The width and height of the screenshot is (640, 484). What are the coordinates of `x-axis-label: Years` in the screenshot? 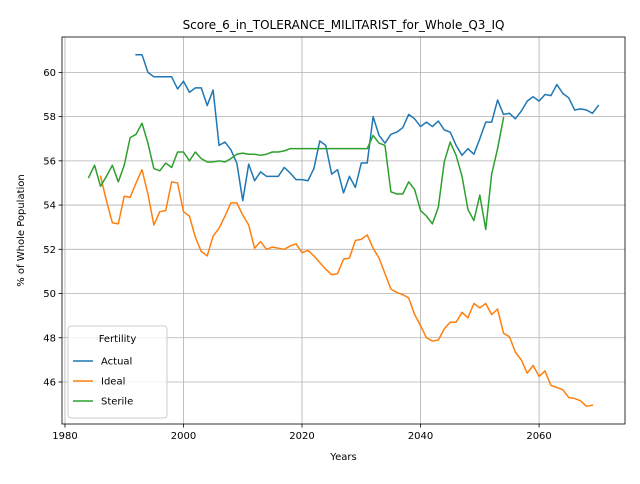 It's located at (342, 457).